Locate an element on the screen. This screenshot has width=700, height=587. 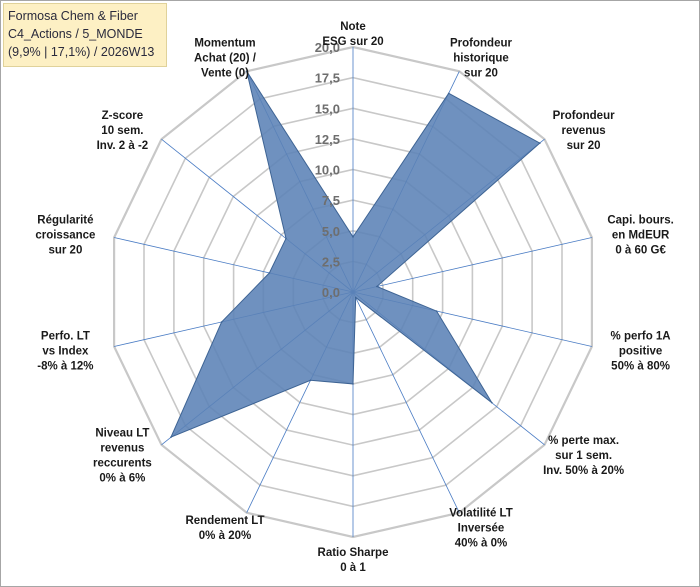
tick-label: 2,5 is located at coordinates (331, 261).